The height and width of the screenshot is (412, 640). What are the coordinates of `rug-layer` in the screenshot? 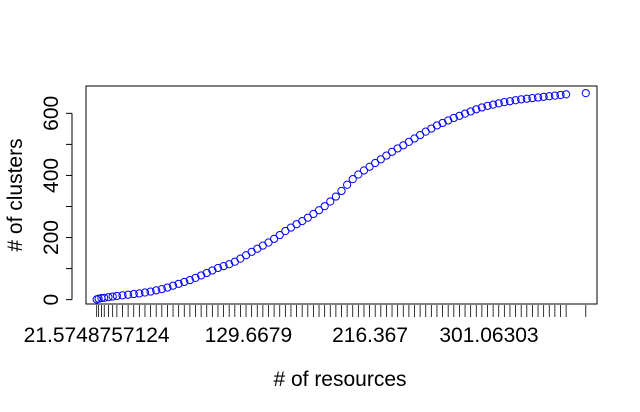 It's located at (341, 311).